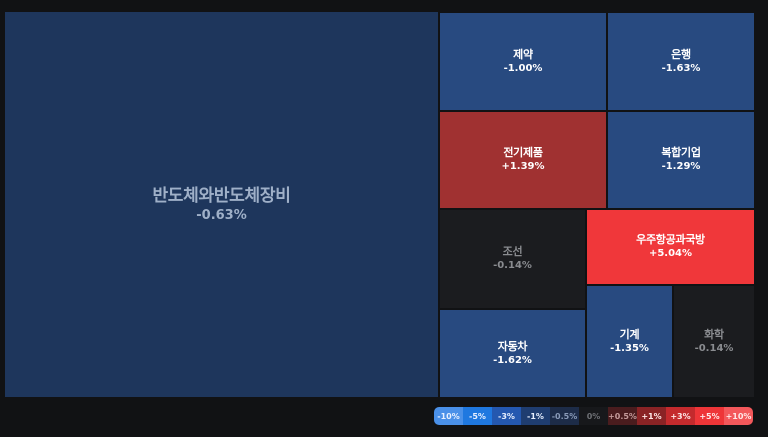 This screenshot has width=768, height=437. I want to click on legend-swatch: +1%, so click(651, 416).